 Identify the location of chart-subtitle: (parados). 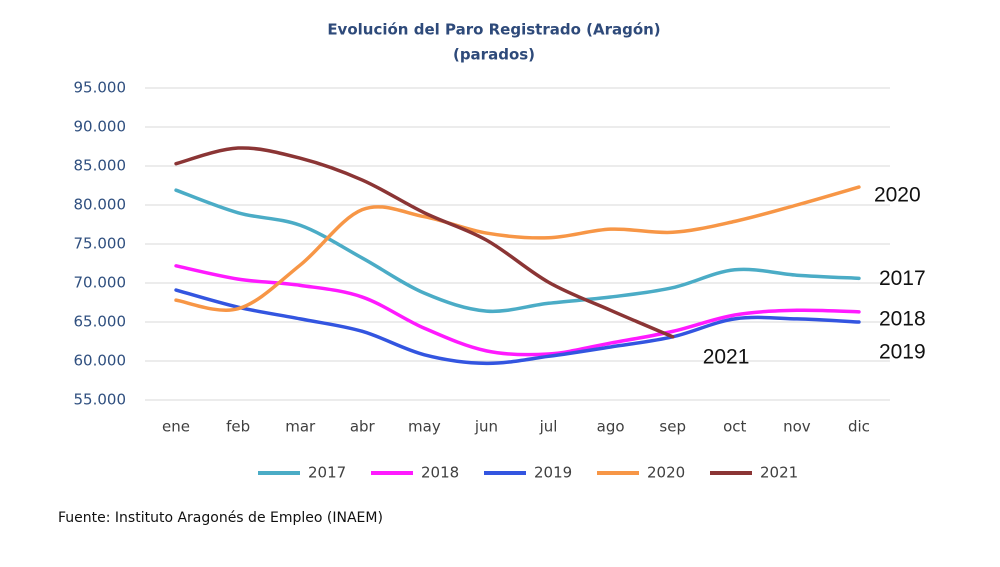
(494, 55).